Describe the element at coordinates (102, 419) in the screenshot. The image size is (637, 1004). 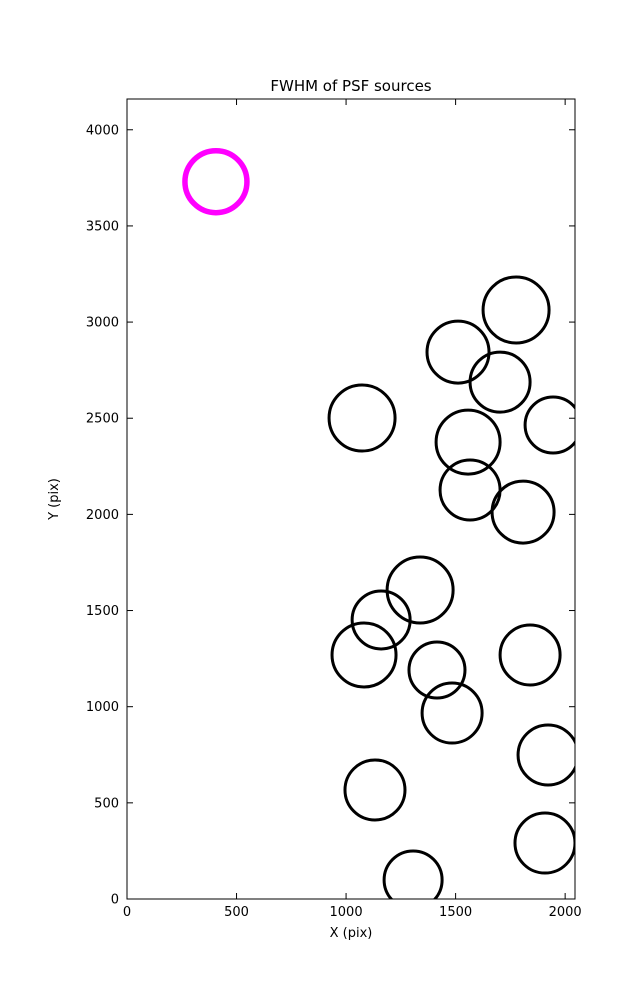
I see `y-tick-label: 2500` at that location.